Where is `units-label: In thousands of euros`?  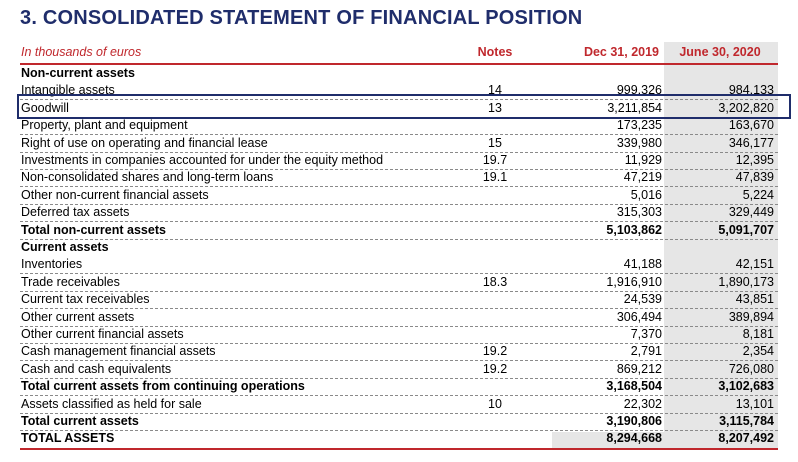
units-label: In thousands of euros is located at coordinates (81, 52).